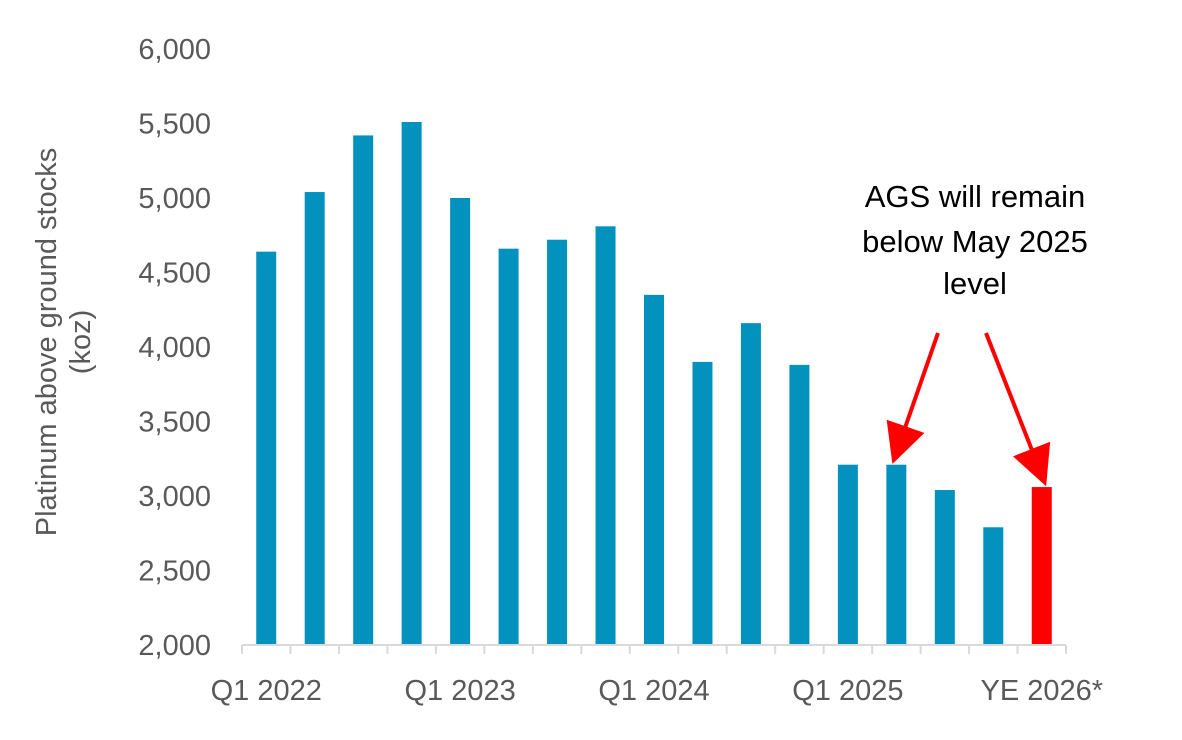 The width and height of the screenshot is (1182, 740). I want to click on x-axis-tick-labels: Q1 2022 Q1 2023 Q1 2024 Q1 2025 YE 2026*, so click(657, 691).